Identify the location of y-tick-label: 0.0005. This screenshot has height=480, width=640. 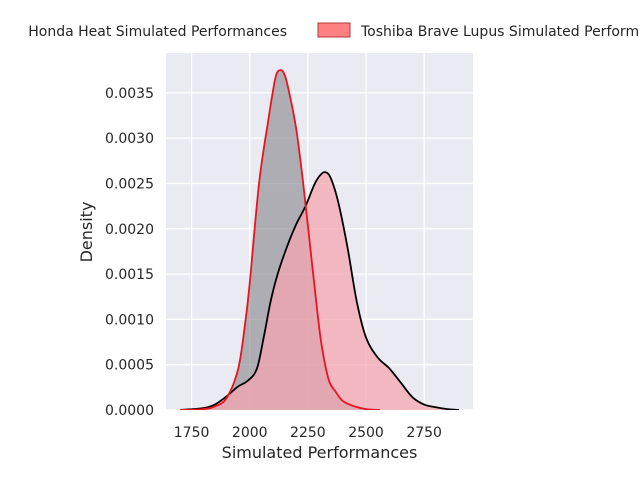
(129, 366).